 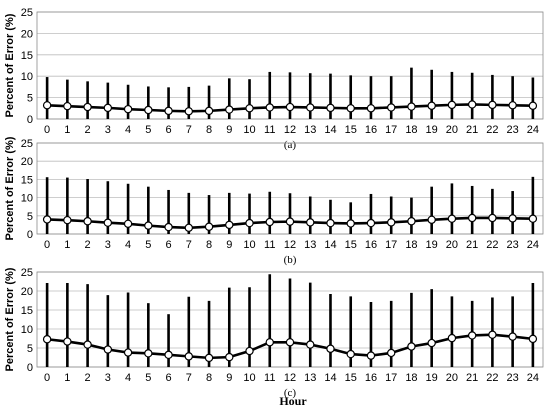 I want to click on x-tick-label: 4, so click(x=128, y=245).